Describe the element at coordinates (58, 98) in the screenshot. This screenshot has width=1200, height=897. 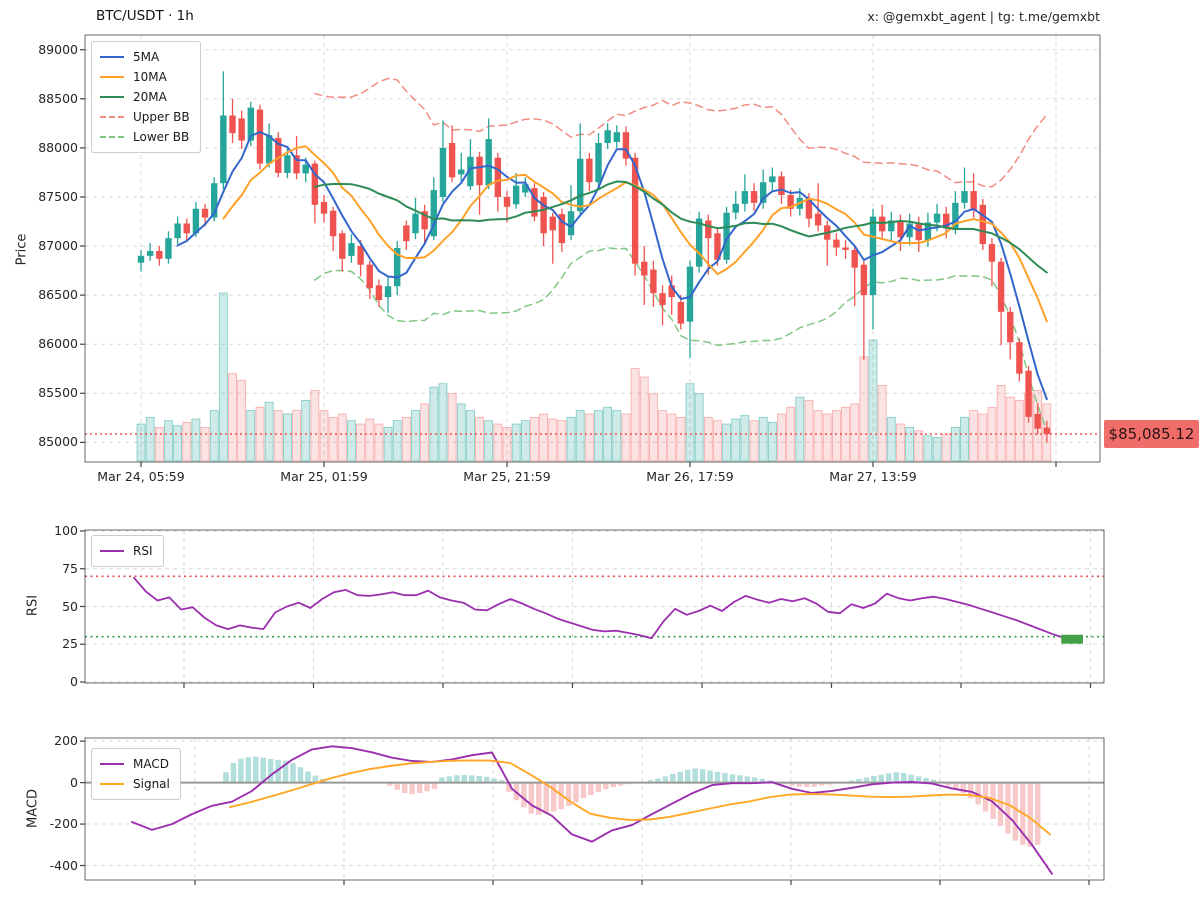
I see `price-y-tick-label: 88500` at that location.